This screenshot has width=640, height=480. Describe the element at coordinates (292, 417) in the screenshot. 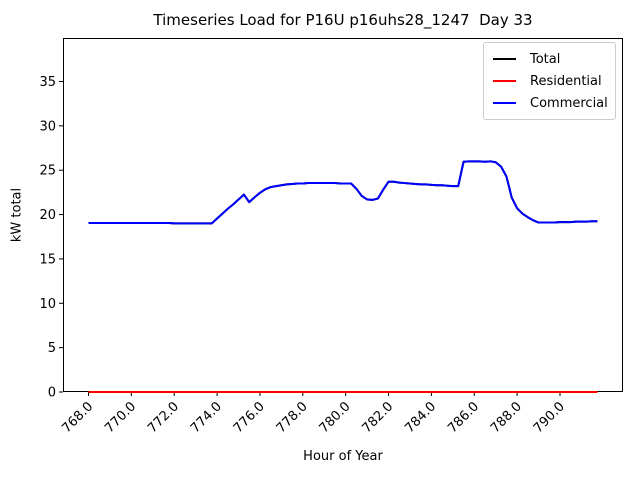

I see `x-tick-label: 778.0` at that location.